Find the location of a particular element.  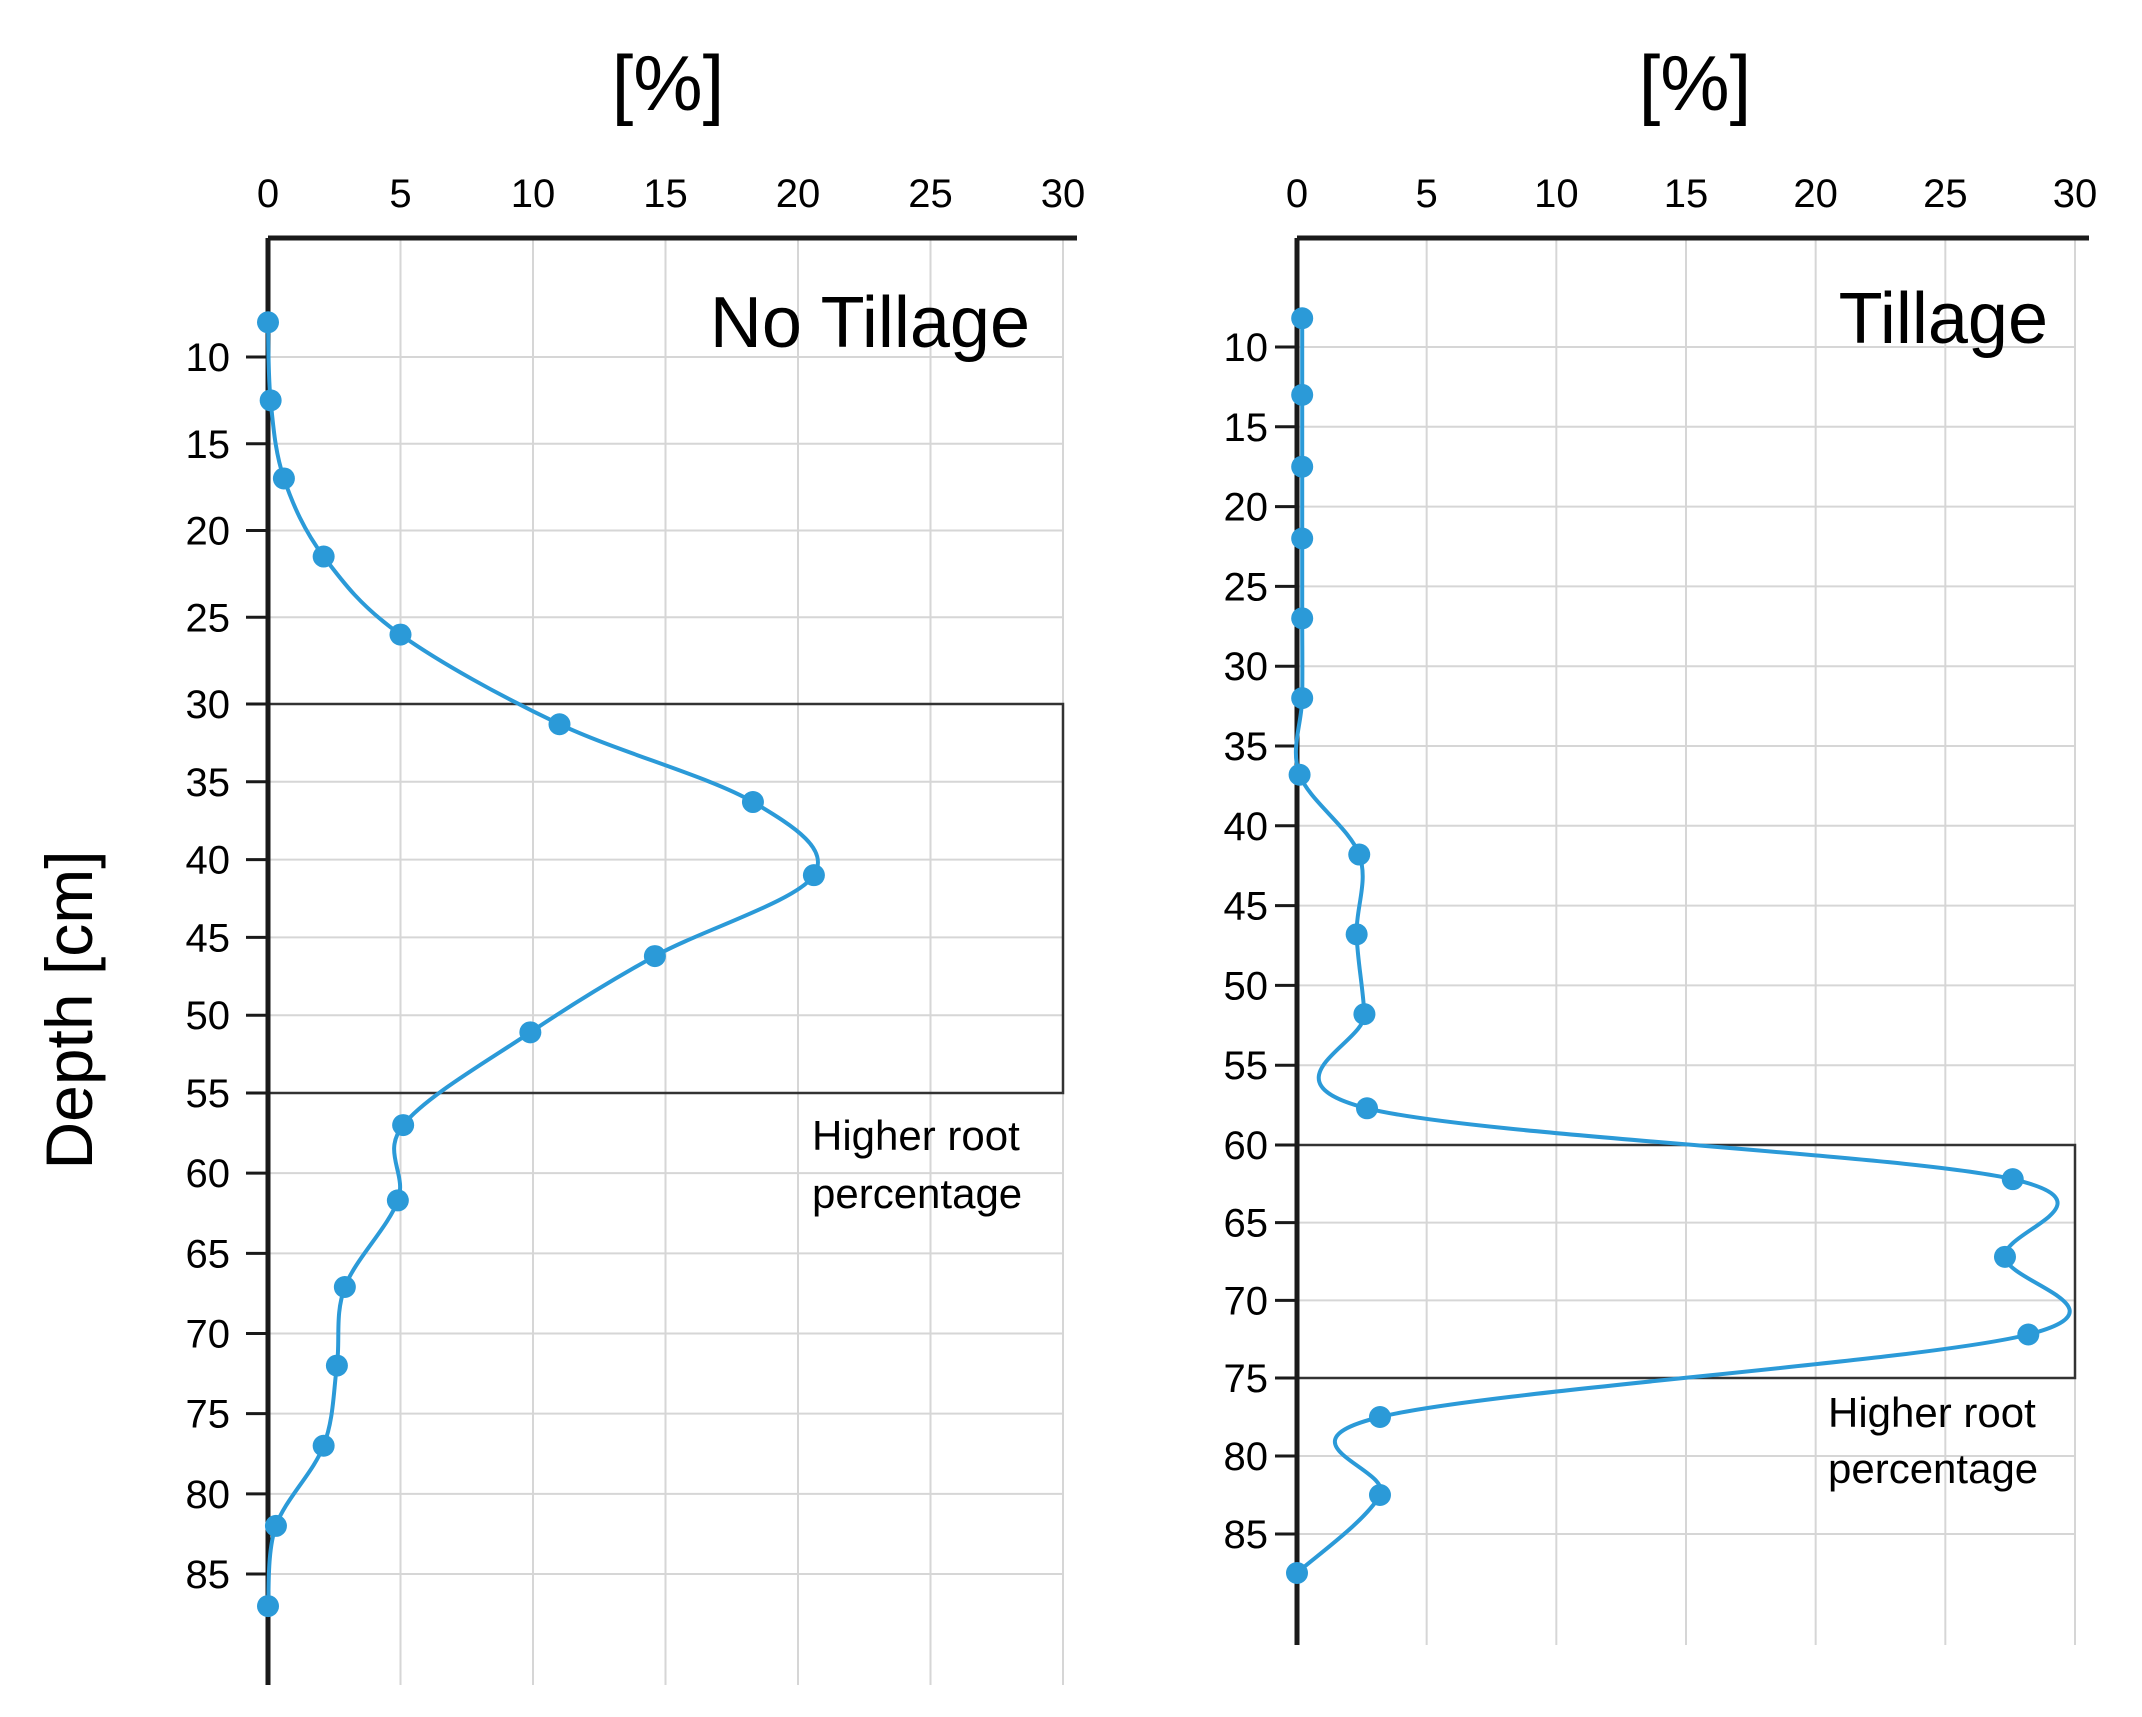

panel-title: No Tillage is located at coordinates (870, 323).